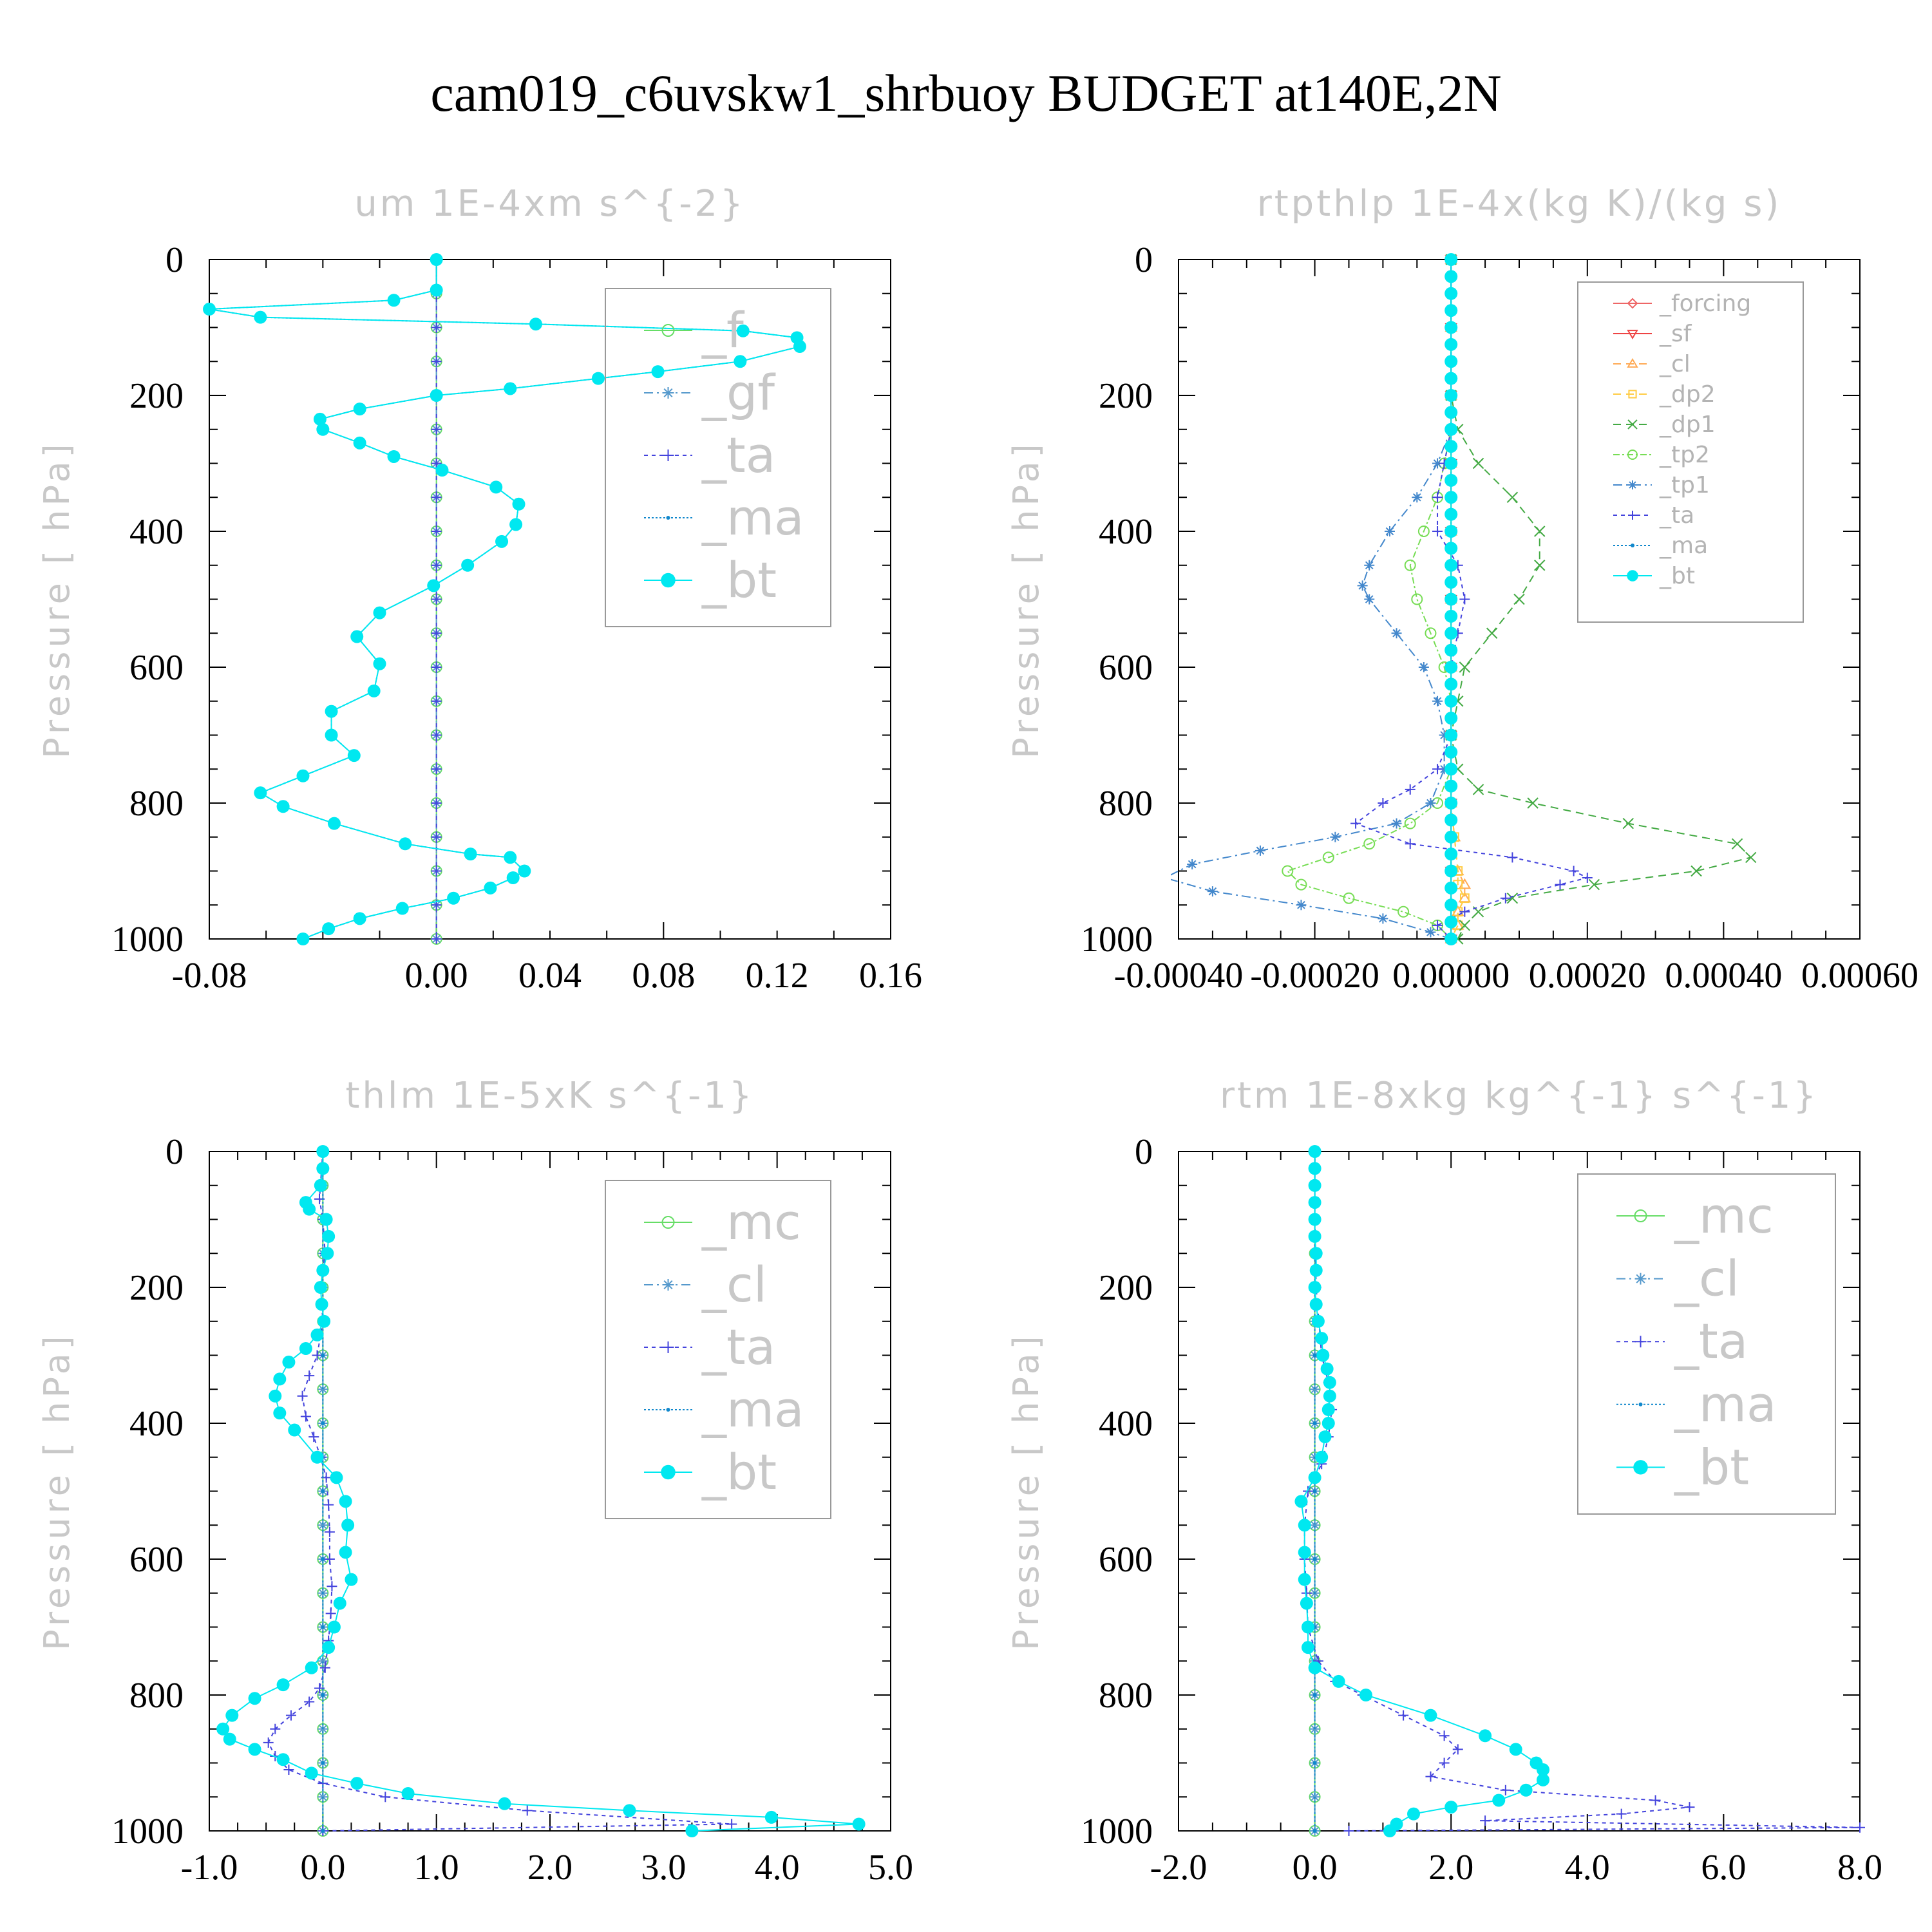 Image resolution: width=1932 pixels, height=1932 pixels. What do you see at coordinates (156, 1560) in the screenshot?
I see `y-tick-label: 600` at bounding box center [156, 1560].